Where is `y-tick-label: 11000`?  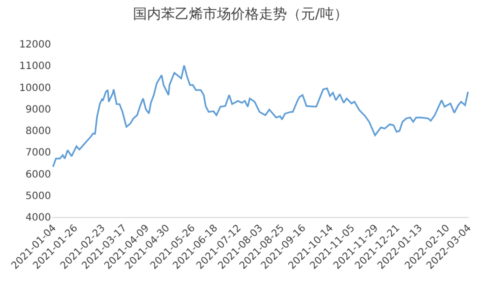
y-tick-label: 11000 is located at coordinates (35, 66).